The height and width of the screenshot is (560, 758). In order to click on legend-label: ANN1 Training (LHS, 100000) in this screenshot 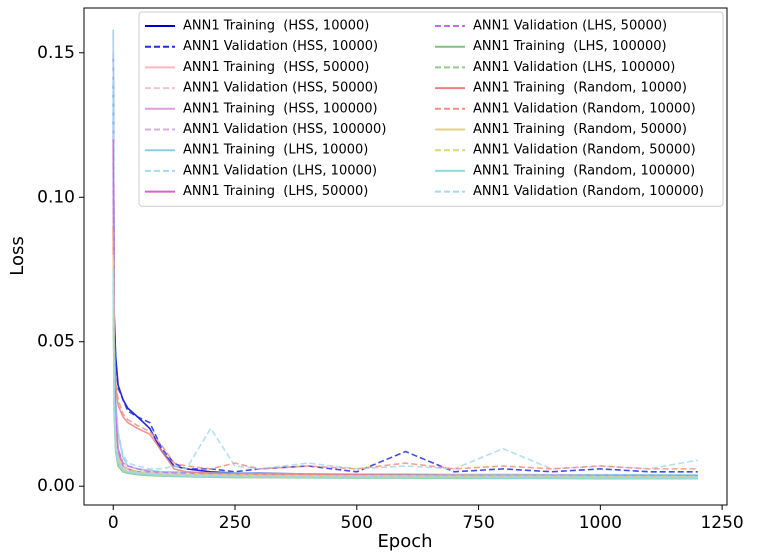, I will do `click(570, 46)`.